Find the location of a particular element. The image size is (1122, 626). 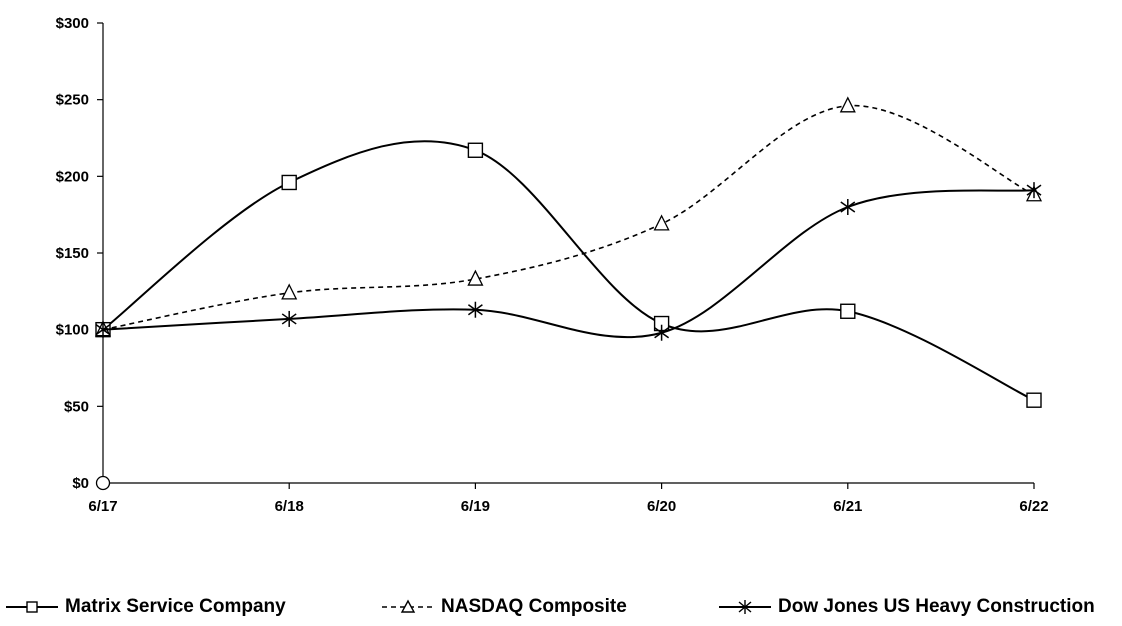

x-tick-label: 6/20 is located at coordinates (661, 506).